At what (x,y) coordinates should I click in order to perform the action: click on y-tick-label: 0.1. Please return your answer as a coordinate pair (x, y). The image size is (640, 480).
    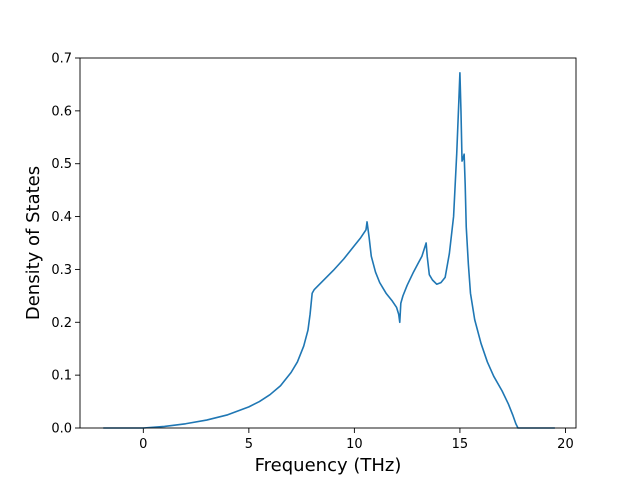
    Looking at the image, I should click on (61, 376).